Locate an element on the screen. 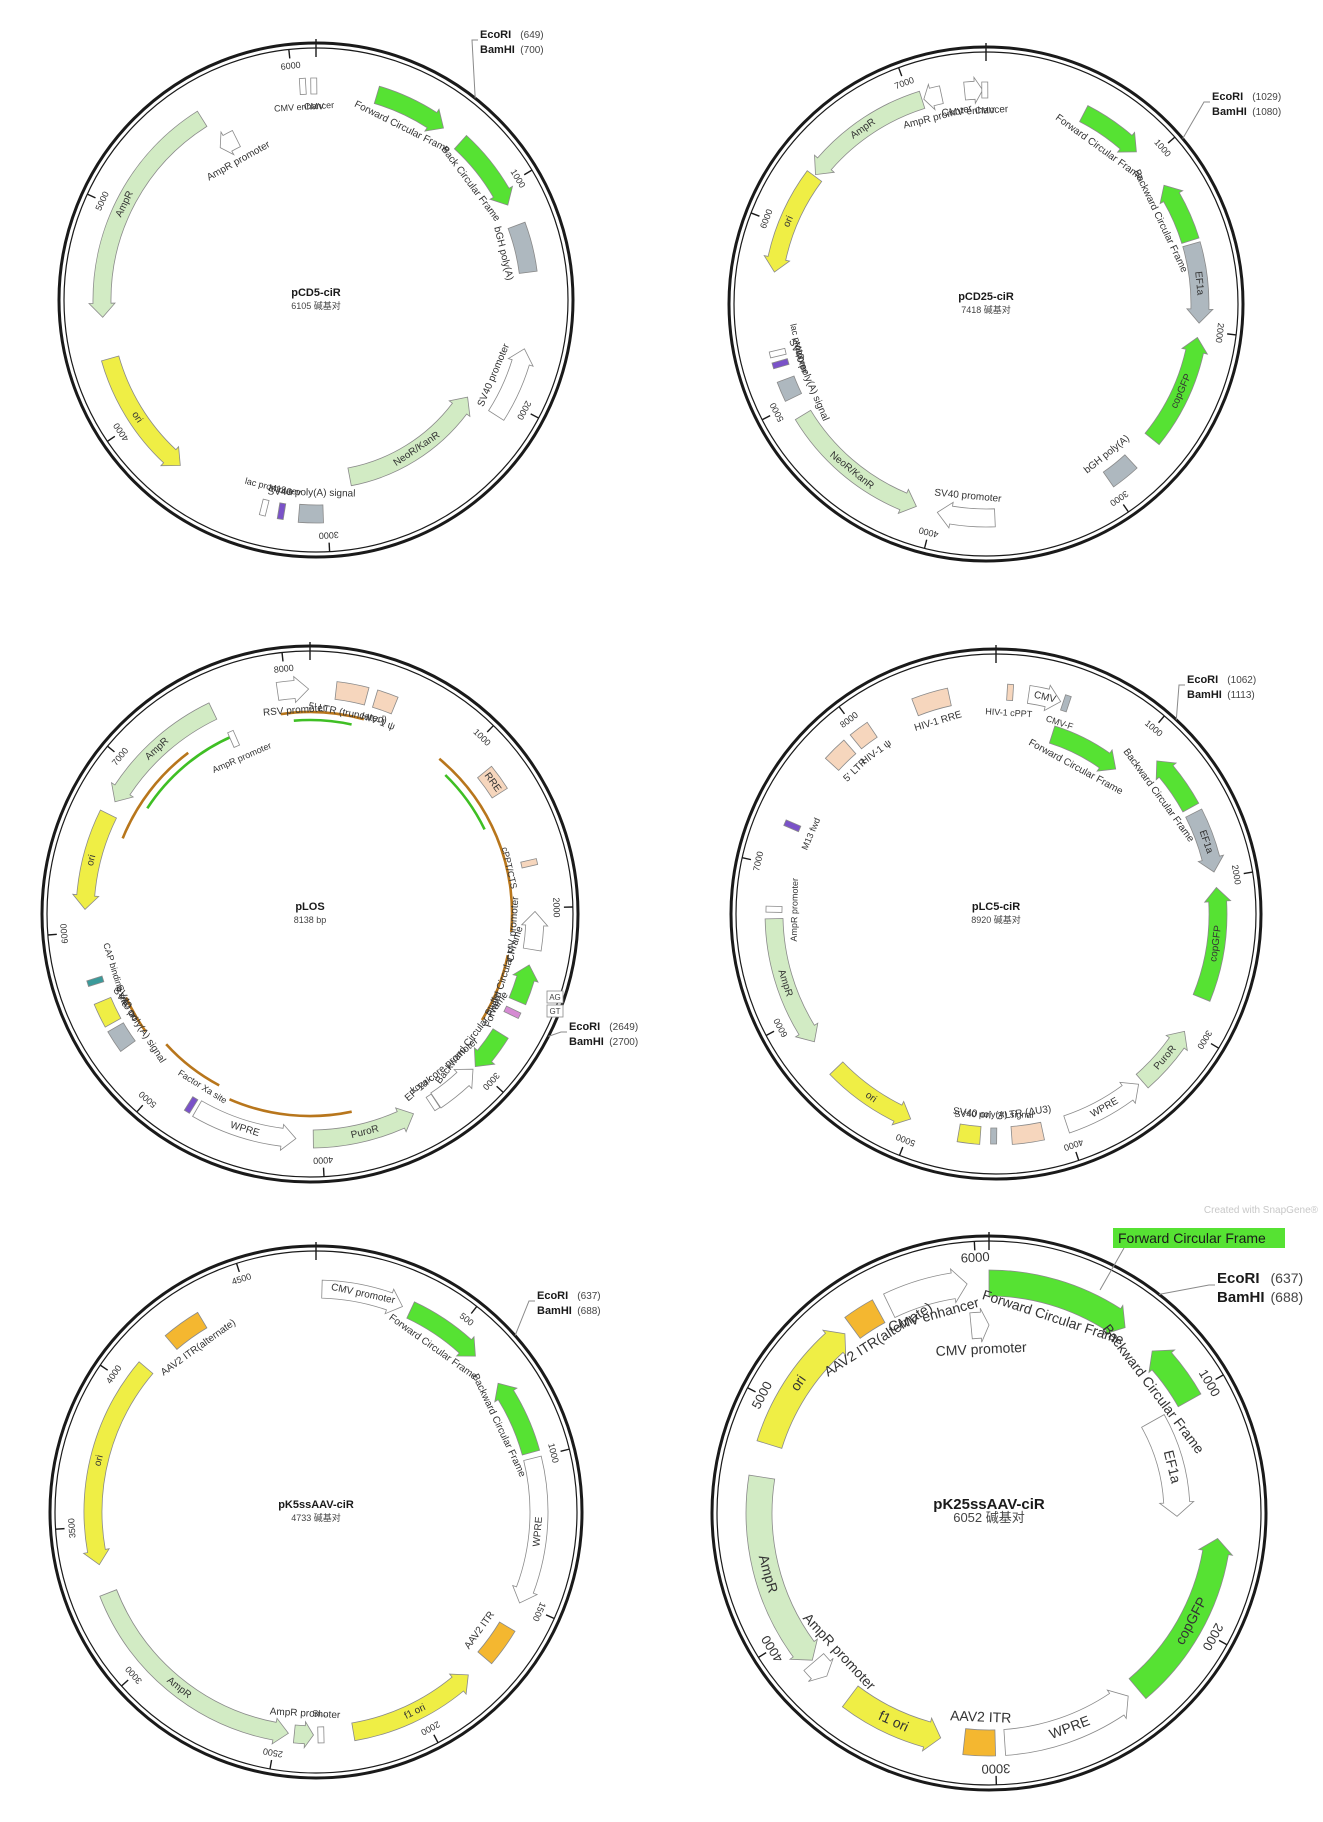 Image resolution: width=1323 pixels, height=1822 pixels. feature-cap-binding-site is located at coordinates (95, 981).